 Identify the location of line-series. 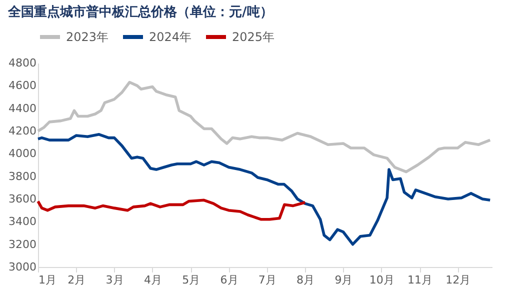
(171, 209).